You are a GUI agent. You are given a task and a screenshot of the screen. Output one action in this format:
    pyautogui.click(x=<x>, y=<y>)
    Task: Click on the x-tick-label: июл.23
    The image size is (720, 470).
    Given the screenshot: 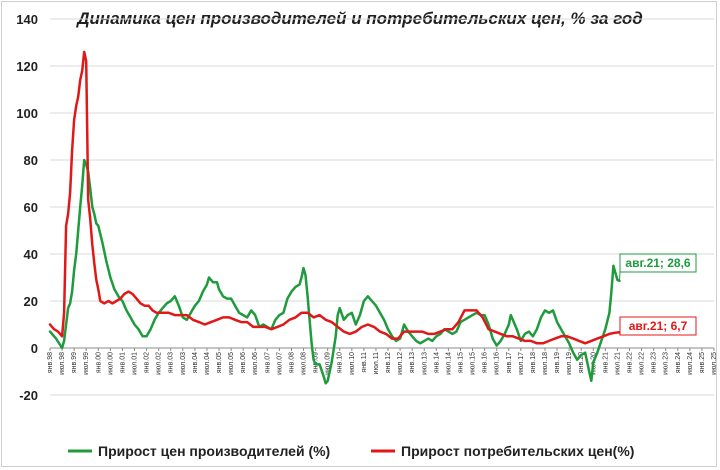 What is the action you would take?
    pyautogui.click(x=666, y=363)
    